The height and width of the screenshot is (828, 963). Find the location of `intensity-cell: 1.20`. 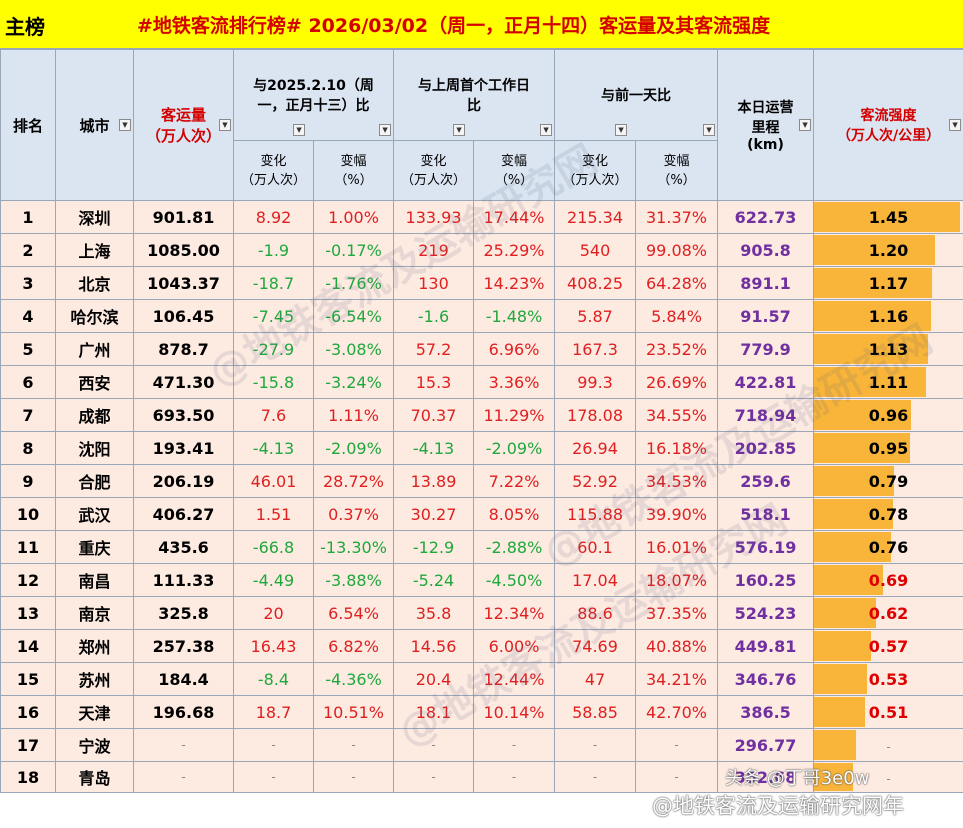

intensity-cell: 1.20 is located at coordinates (888, 250).